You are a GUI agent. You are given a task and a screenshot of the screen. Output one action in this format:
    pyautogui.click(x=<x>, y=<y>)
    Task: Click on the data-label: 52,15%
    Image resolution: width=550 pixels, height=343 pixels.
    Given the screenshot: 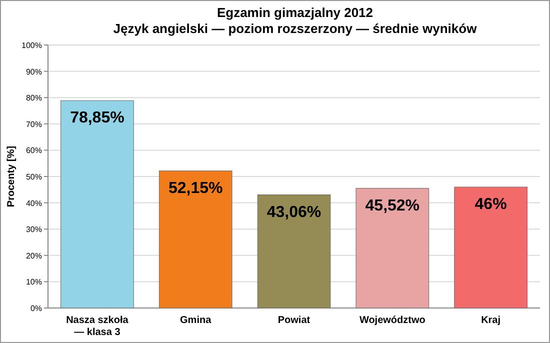 What is the action you would take?
    pyautogui.click(x=195, y=188)
    